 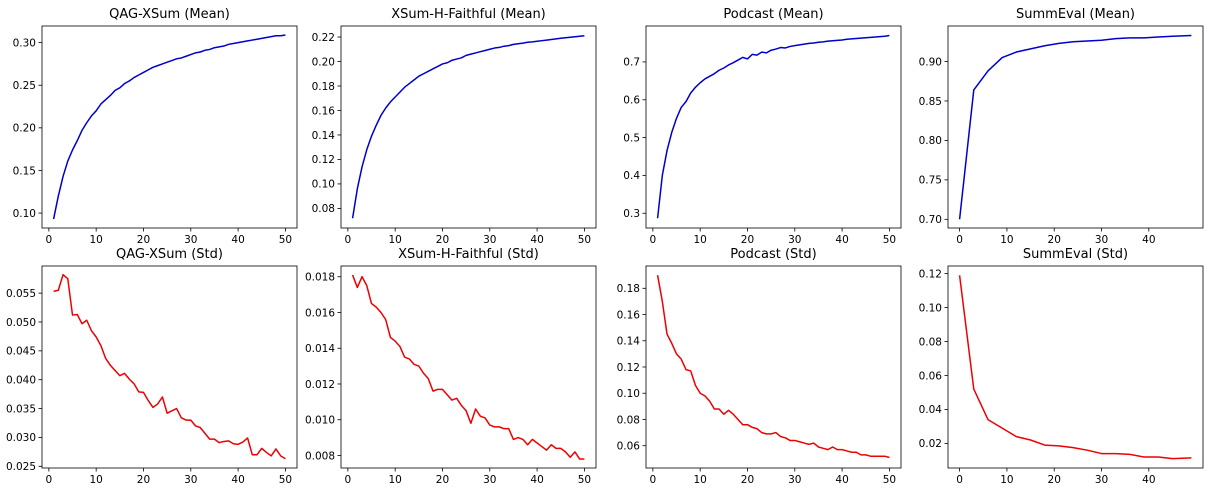 What do you see at coordinates (631, 138) in the screenshot?
I see `y-tick-label: 0.5` at bounding box center [631, 138].